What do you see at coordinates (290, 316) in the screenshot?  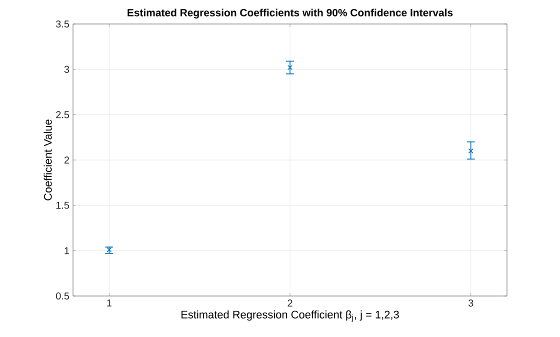 I see `x-axis-title: Estimated Regression Coefficient β$_{j}$, j = 1,2,3` at bounding box center [290, 316].